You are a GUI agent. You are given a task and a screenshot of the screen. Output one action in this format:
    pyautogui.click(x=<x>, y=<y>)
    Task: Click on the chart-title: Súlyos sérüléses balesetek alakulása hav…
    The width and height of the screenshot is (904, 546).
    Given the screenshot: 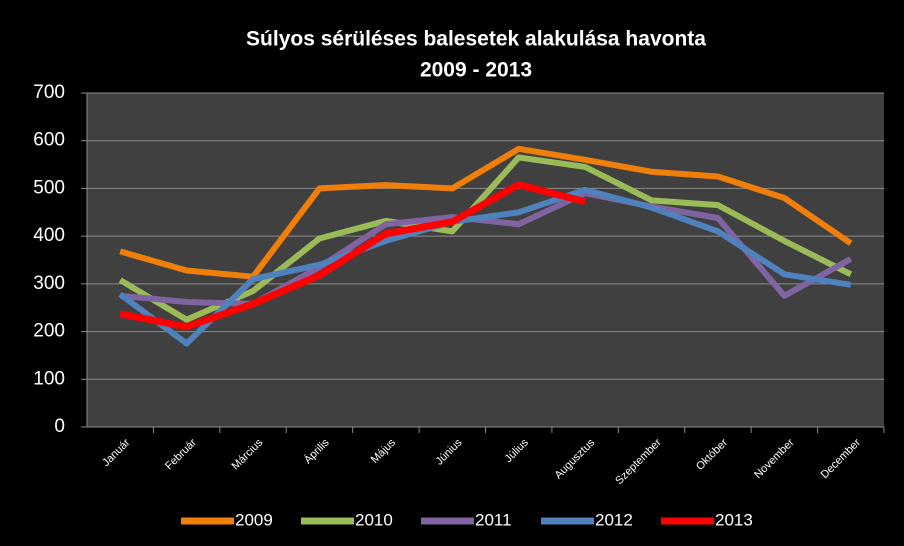 What is the action you would take?
    pyautogui.click(x=476, y=39)
    